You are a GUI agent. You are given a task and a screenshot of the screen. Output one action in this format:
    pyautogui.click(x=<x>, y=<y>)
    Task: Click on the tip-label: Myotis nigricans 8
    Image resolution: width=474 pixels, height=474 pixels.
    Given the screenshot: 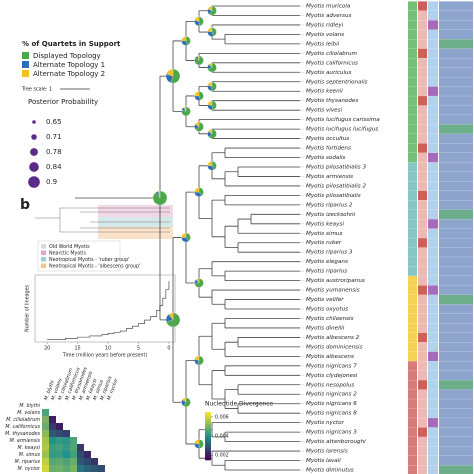 What is the action you would take?
    pyautogui.click(x=331, y=414)
    